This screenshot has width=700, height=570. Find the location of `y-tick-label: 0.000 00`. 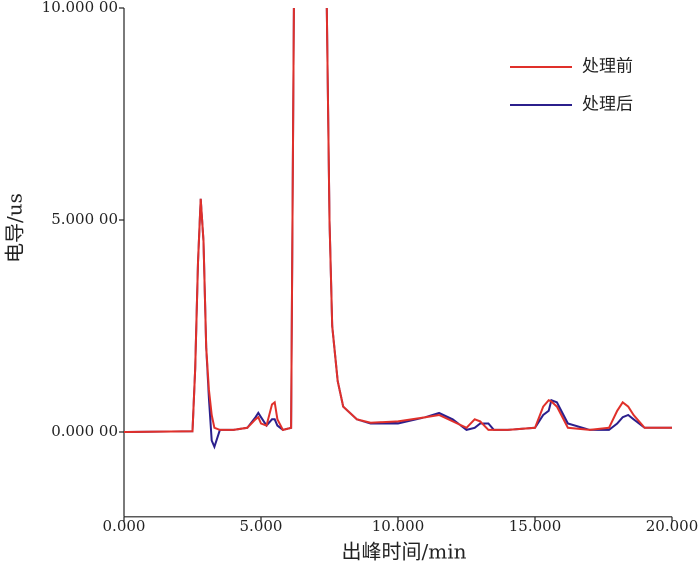

y-tick-label: 0.000 00 is located at coordinates (84, 431).